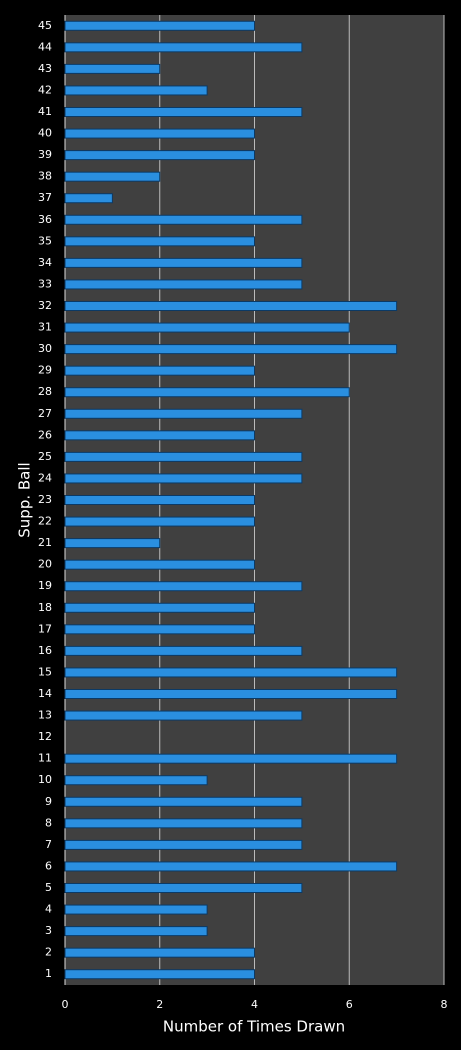  I want to click on x-tick-label: 0, so click(65, 1004).